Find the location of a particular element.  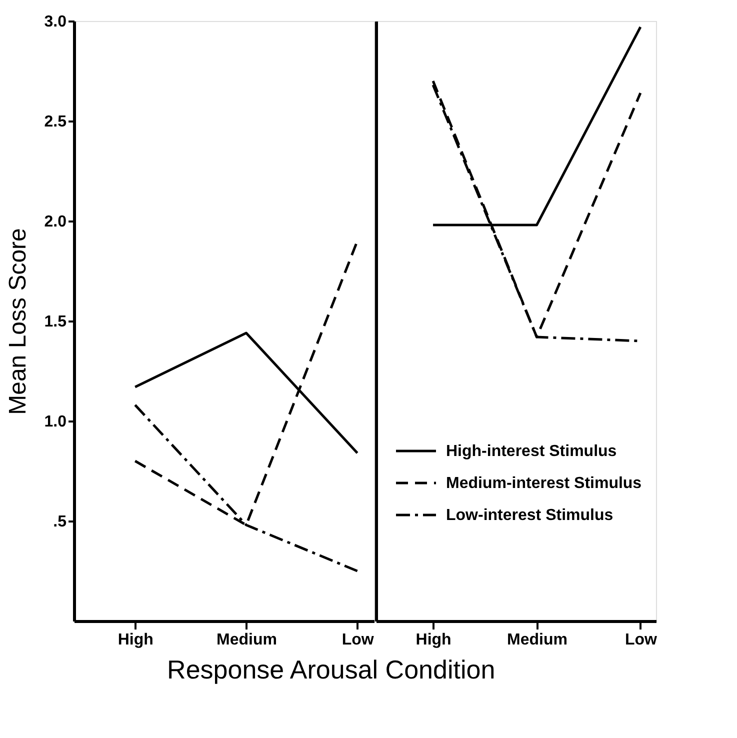

y-axis-title: Mean Loss Score is located at coordinates (18, 321).